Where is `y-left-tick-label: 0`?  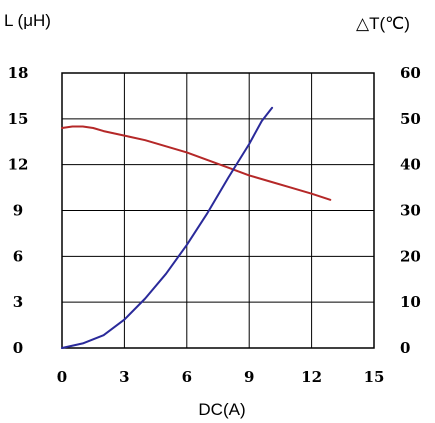
y-left-tick-label: 0 is located at coordinates (18, 348).